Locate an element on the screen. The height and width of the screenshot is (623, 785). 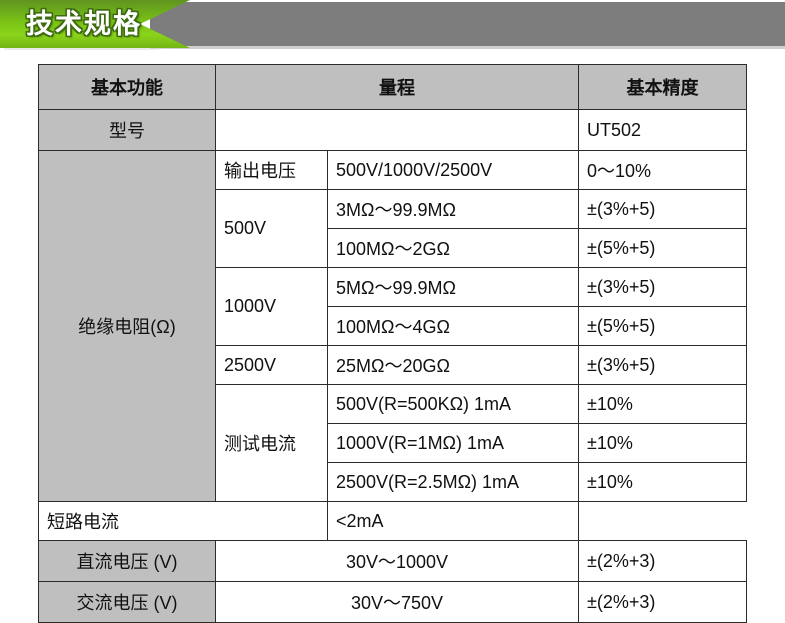
cell-500v-range-1: 3MΩ～99.9MΩ is located at coordinates (453, 209).